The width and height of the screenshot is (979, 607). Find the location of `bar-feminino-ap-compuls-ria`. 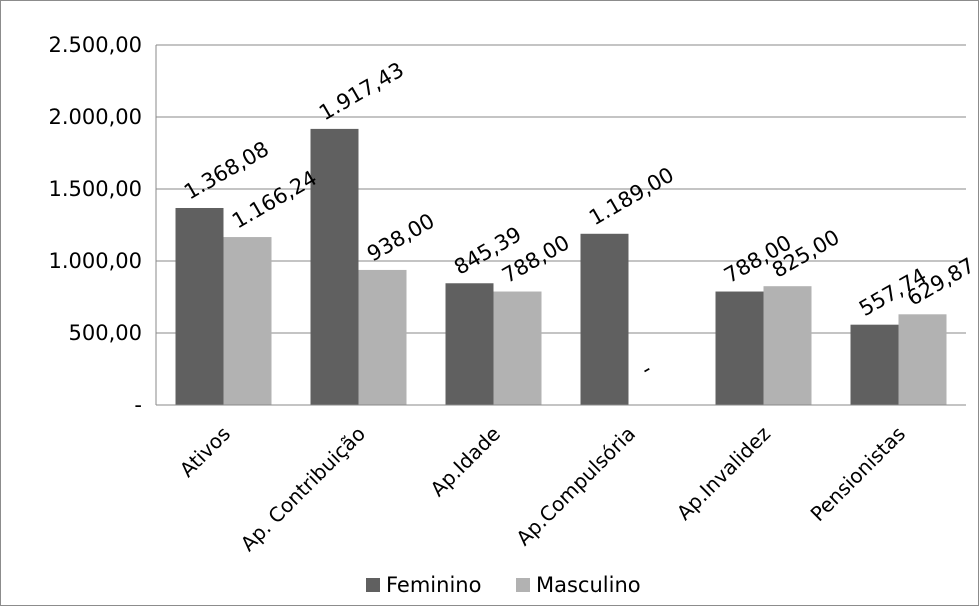

bar-feminino-ap-compuls-ria is located at coordinates (604, 319).